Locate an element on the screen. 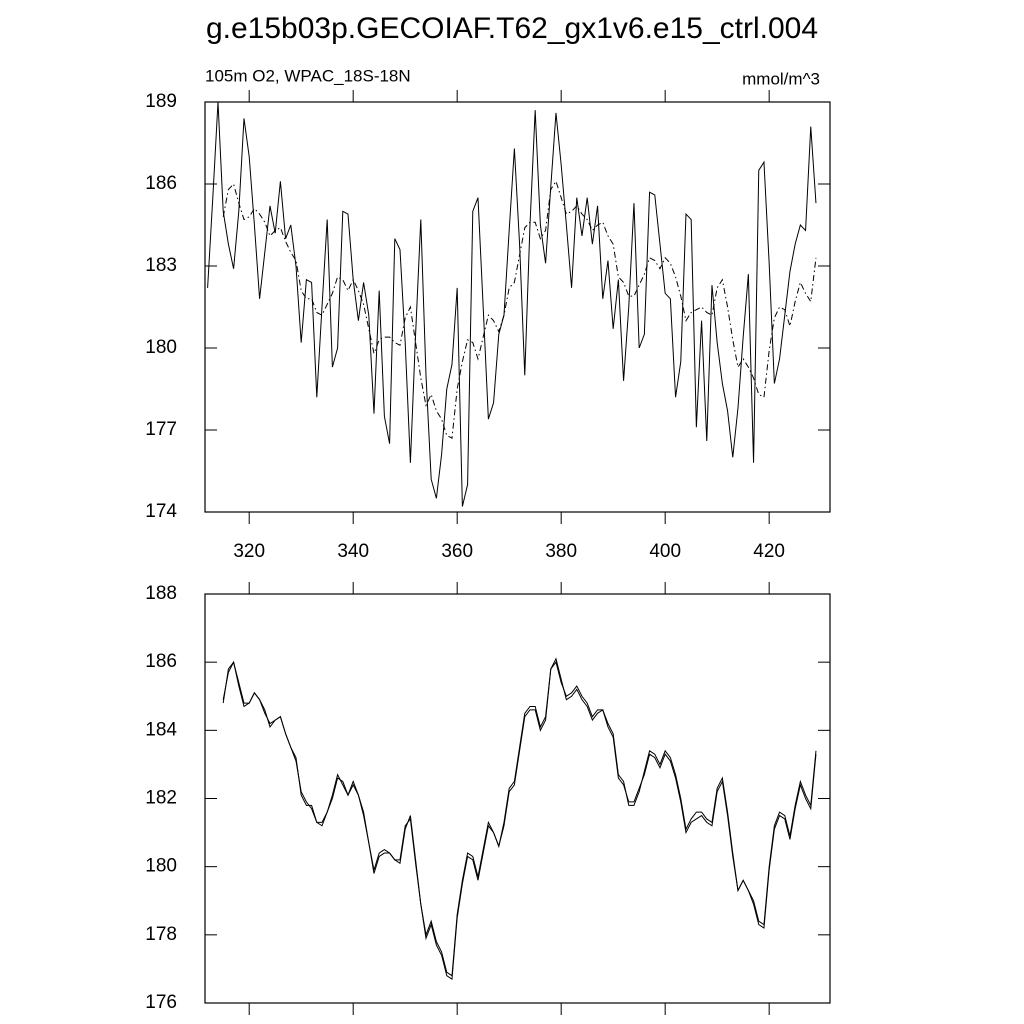 This screenshot has height=1024, width=1024. y-tick-label: 188 is located at coordinates (161, 593).